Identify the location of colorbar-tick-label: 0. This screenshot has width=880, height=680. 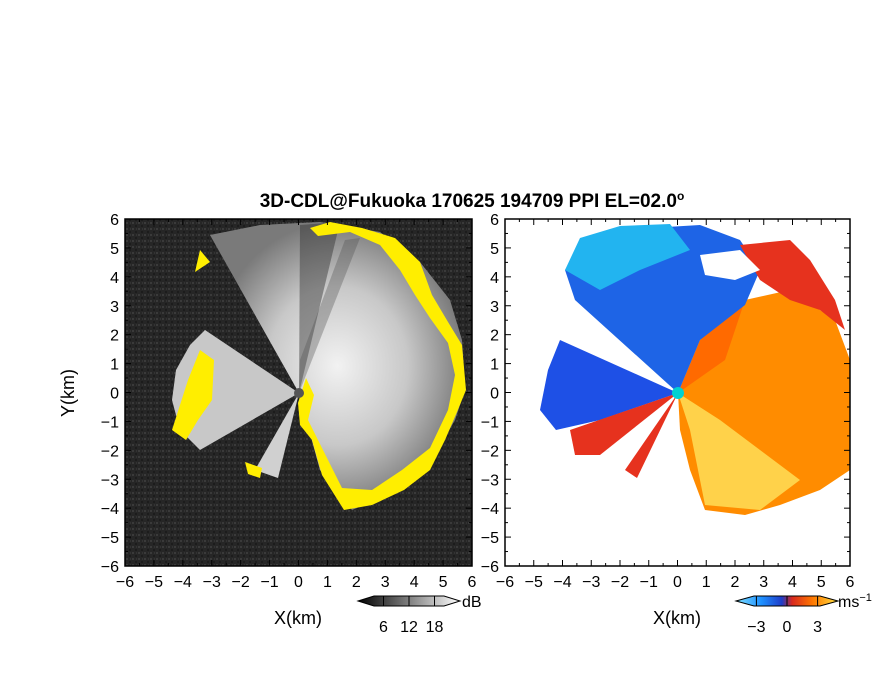
(787, 627).